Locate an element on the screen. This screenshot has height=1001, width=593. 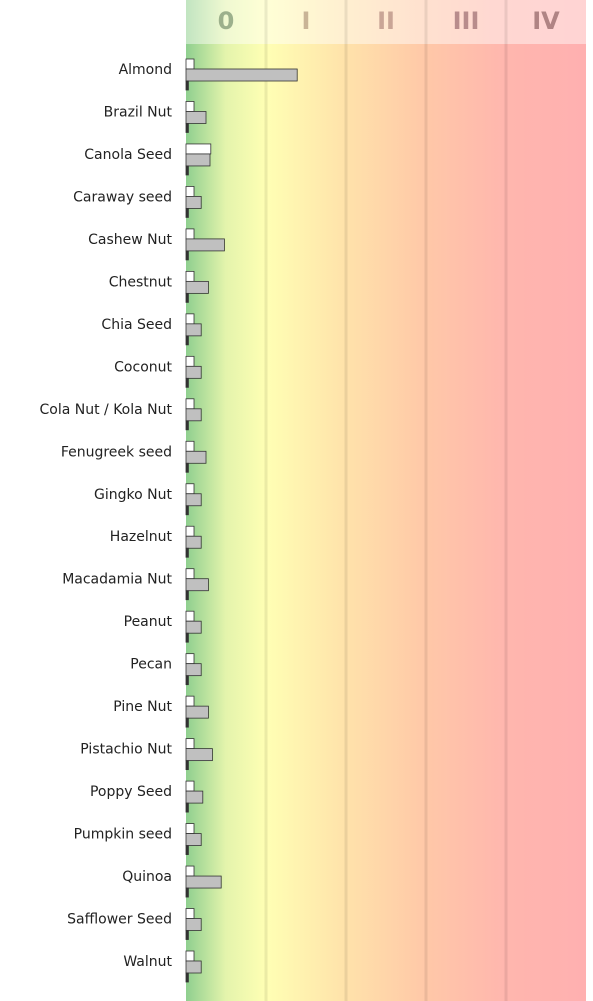
x-tick-label: 0 is located at coordinates (226, 21).